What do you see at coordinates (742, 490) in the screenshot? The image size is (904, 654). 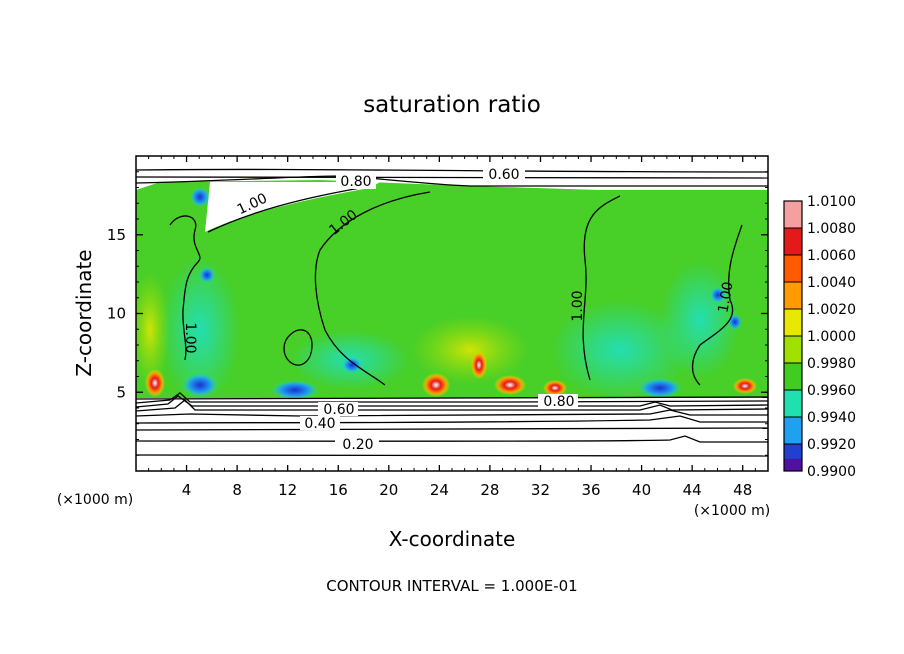 I see `x-tick-label: 48` at bounding box center [742, 490].